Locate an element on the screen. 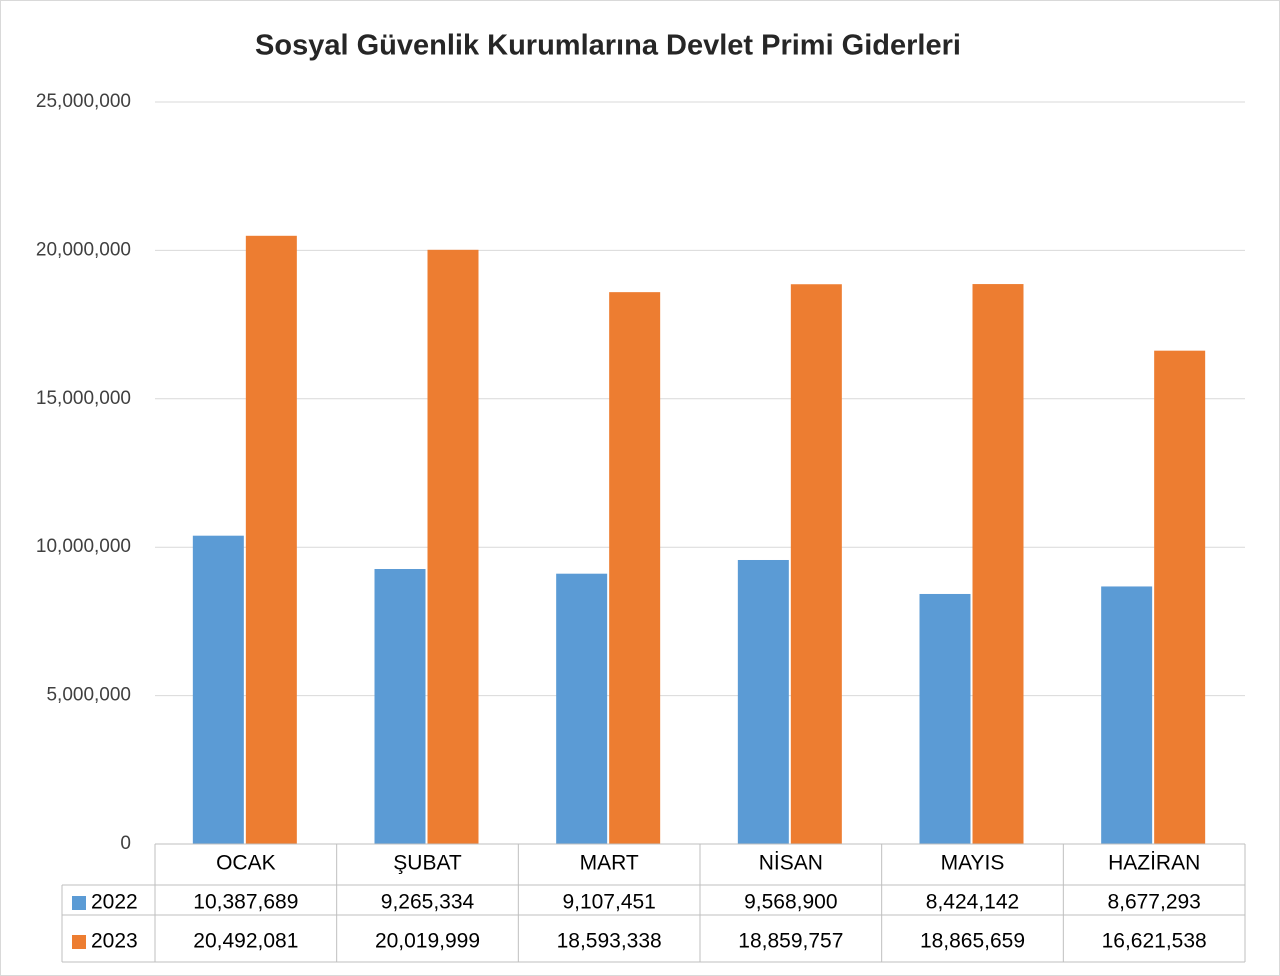  legend-label: 2022 is located at coordinates (114, 902).